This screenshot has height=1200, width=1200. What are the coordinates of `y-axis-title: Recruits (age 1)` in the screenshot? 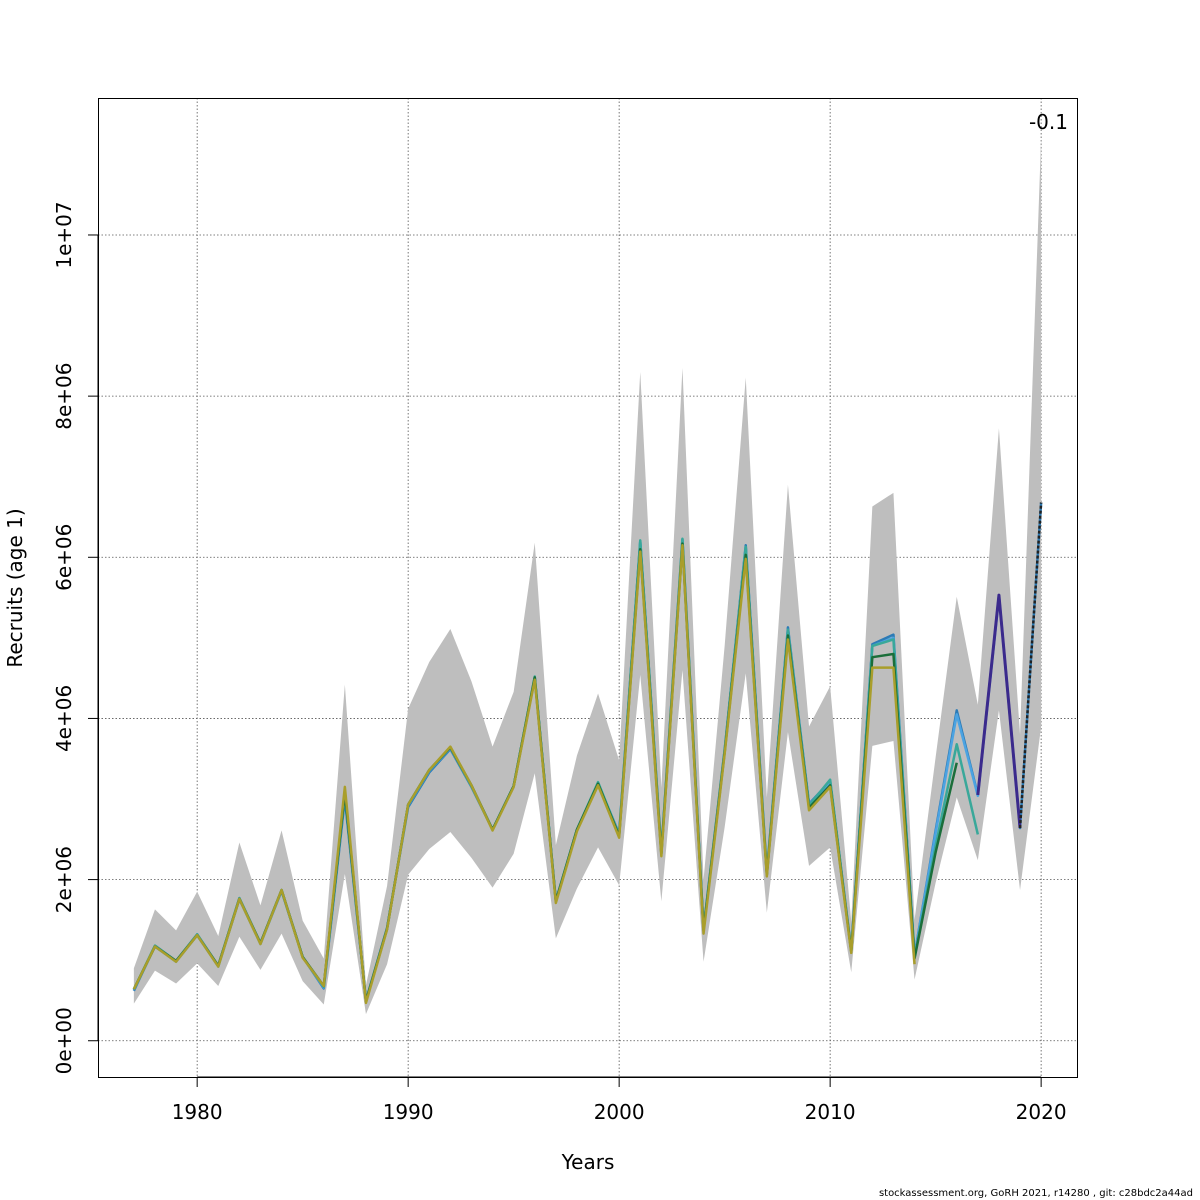 It's located at (15, 587).